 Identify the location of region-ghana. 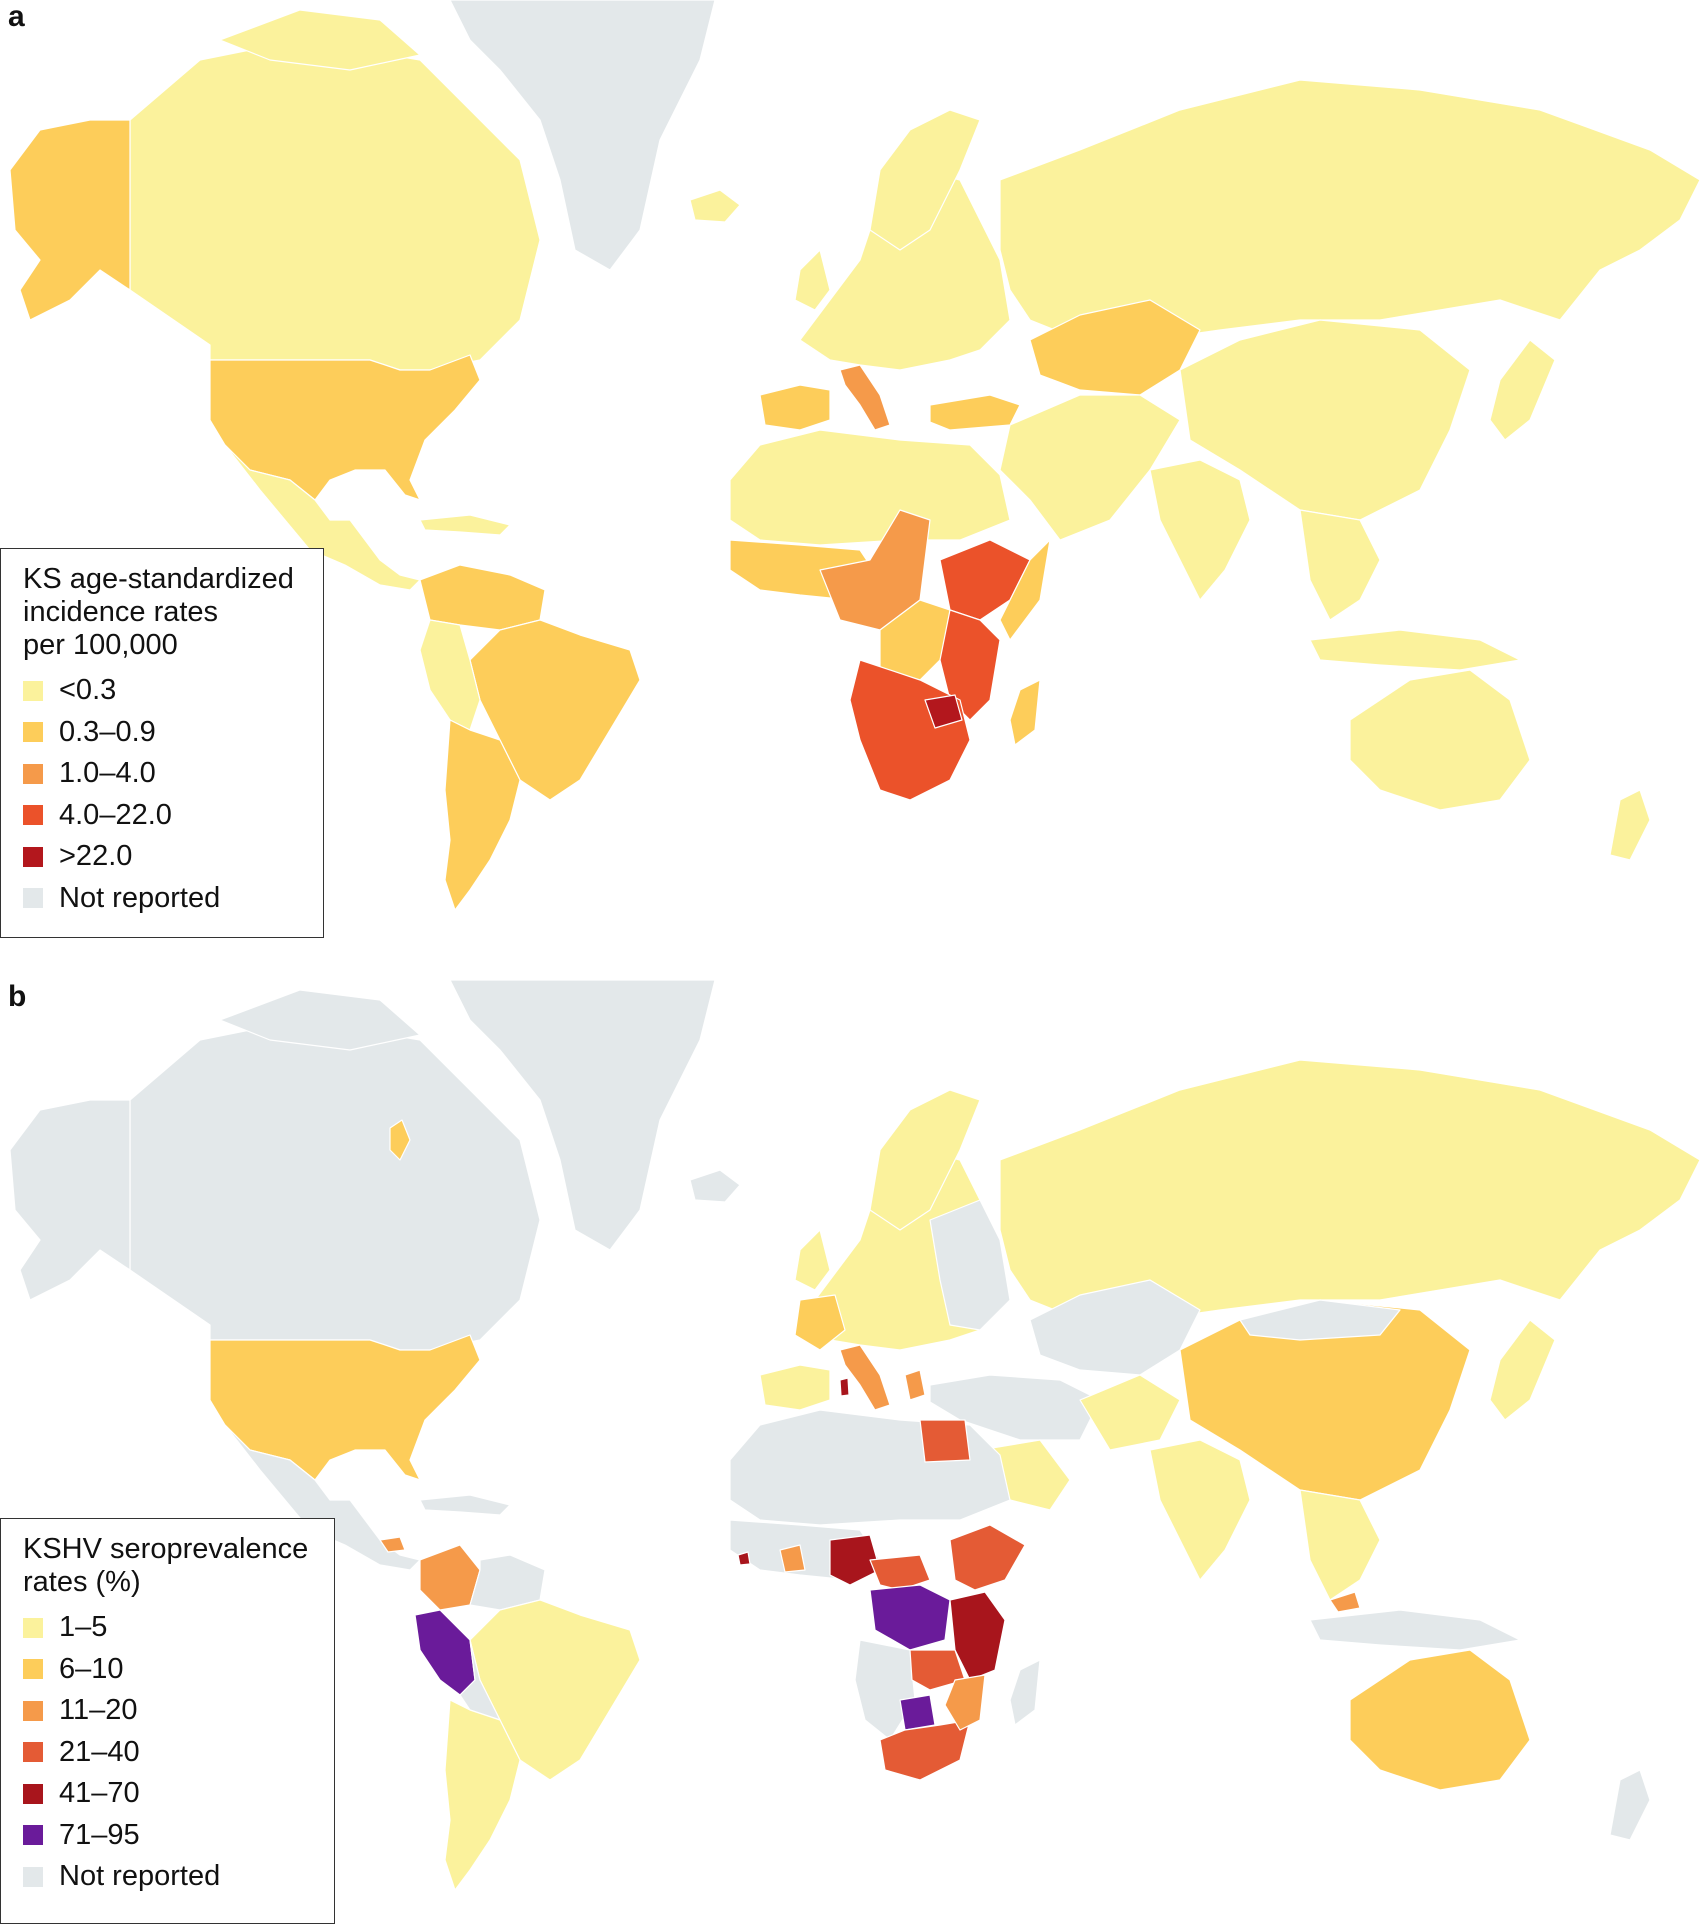
(792, 1558).